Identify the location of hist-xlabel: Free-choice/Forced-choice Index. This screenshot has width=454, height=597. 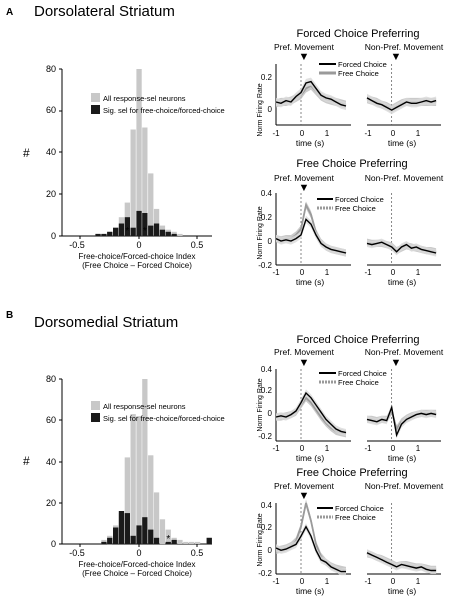
(137, 564).